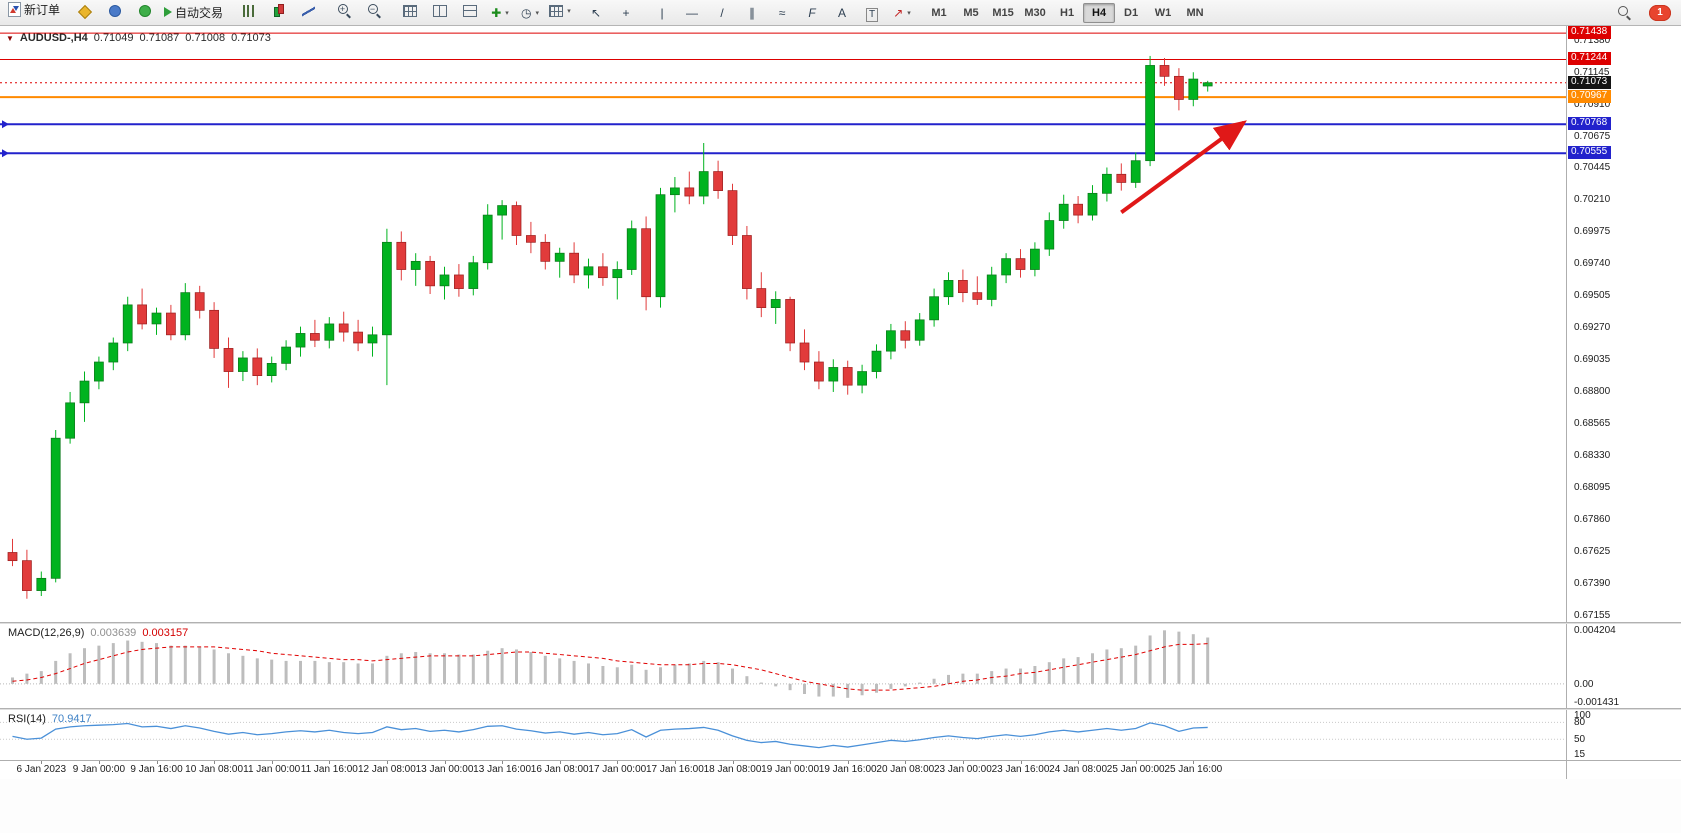  I want to click on notification-badge: 1, so click(1660, 12).